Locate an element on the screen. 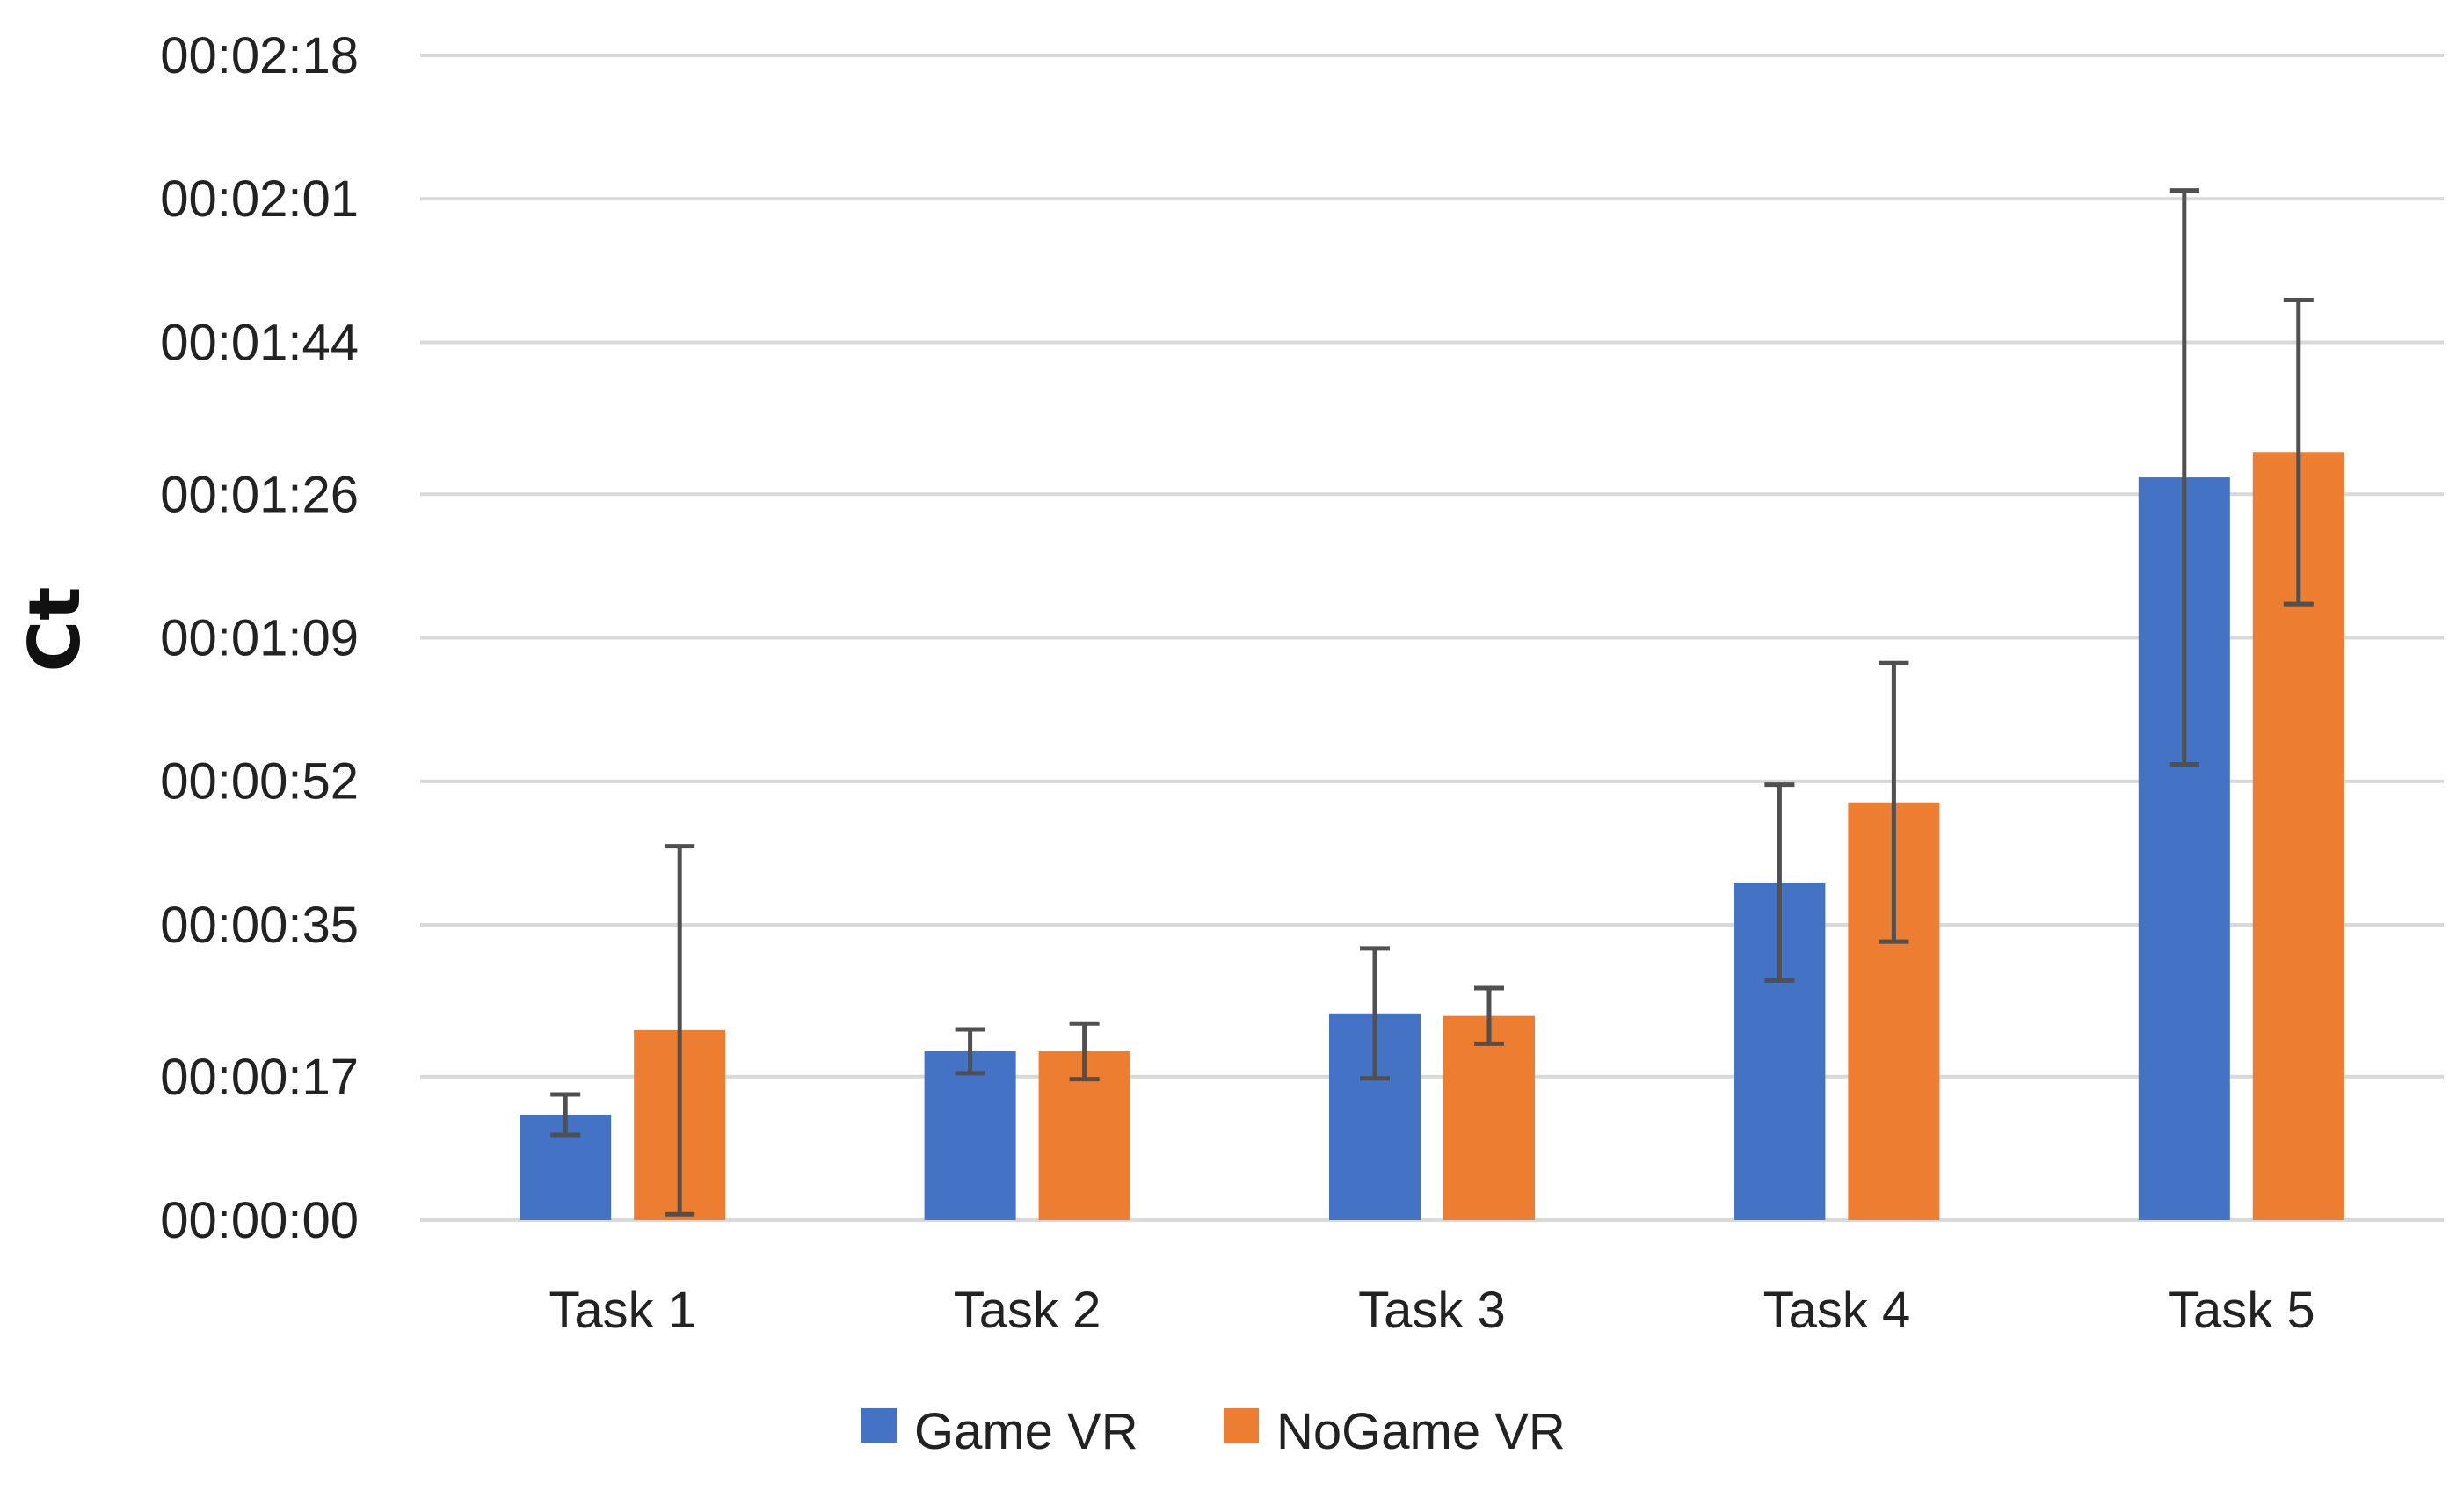  x-category-label: Task 3 is located at coordinates (1432, 1310).